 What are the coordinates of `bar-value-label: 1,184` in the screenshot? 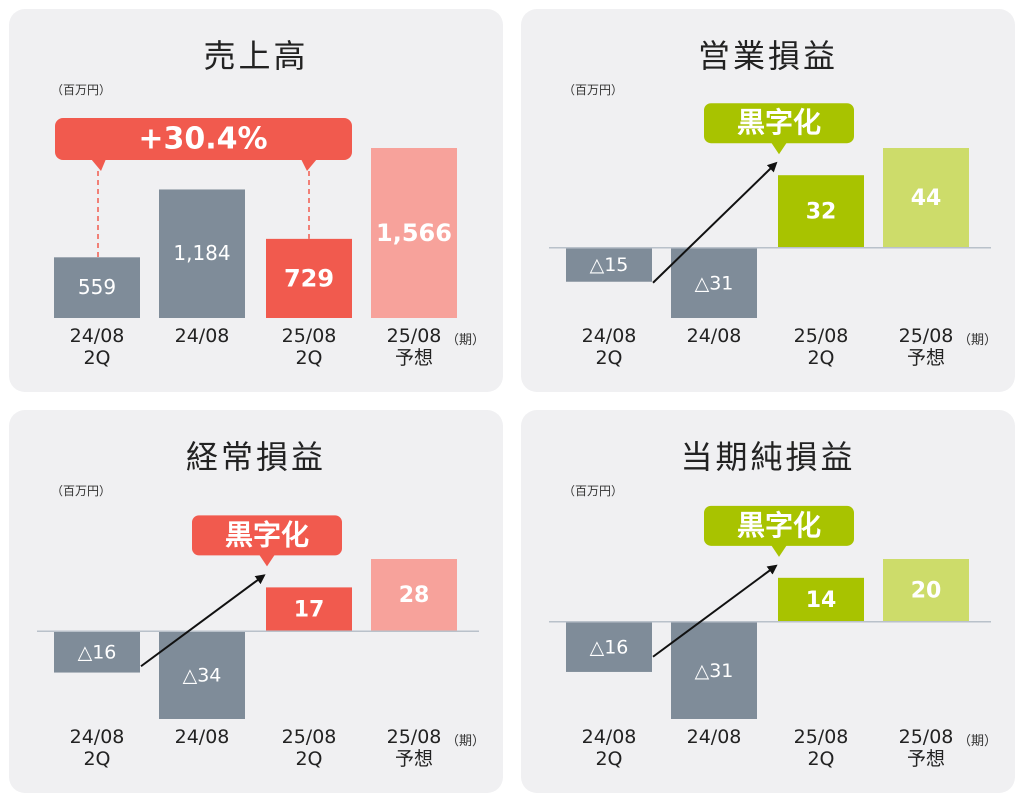 It's located at (201, 253).